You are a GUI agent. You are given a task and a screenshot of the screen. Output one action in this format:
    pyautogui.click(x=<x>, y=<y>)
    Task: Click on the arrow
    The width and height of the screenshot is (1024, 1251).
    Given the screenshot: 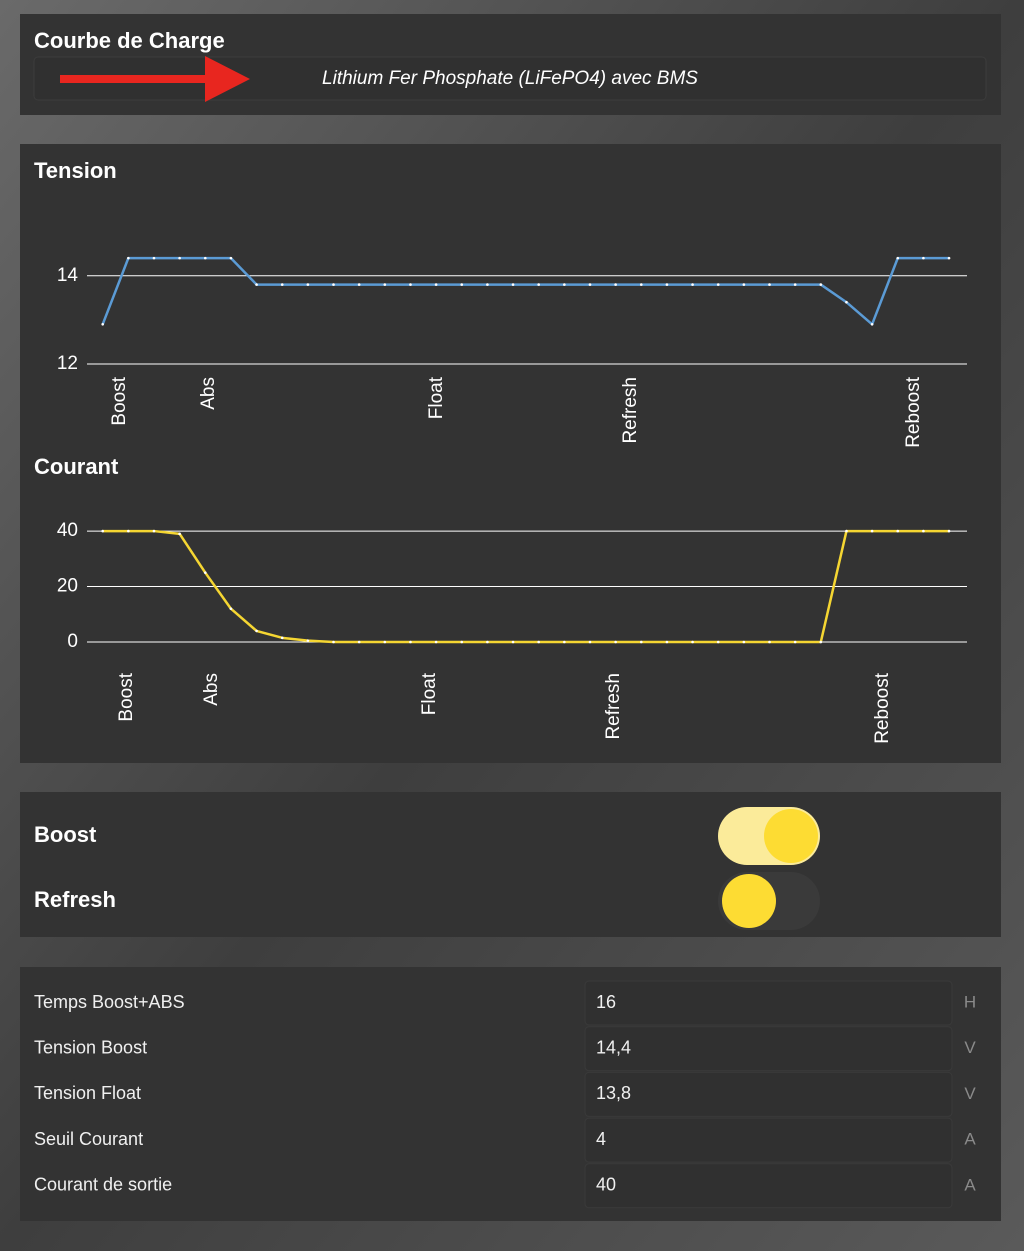 What is the action you would take?
    pyautogui.click(x=155, y=79)
    